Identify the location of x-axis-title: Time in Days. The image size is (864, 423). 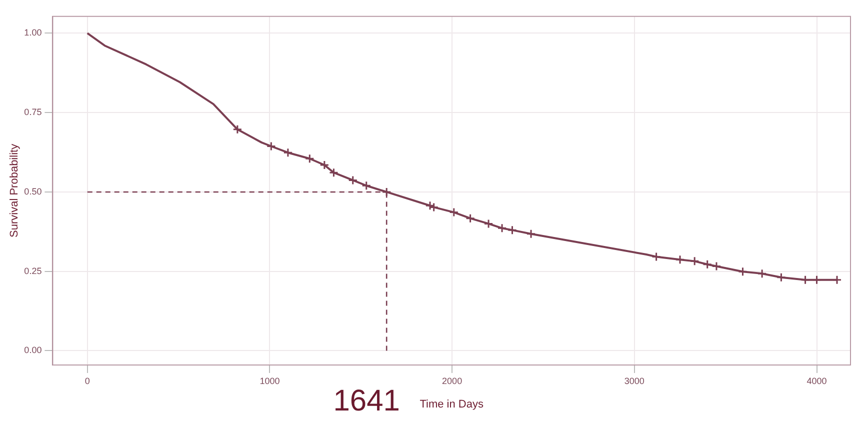
(452, 404).